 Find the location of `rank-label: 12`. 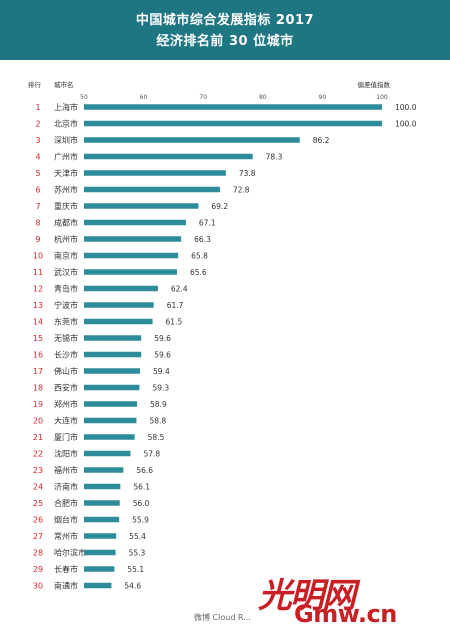

rank-label: 12 is located at coordinates (38, 289).